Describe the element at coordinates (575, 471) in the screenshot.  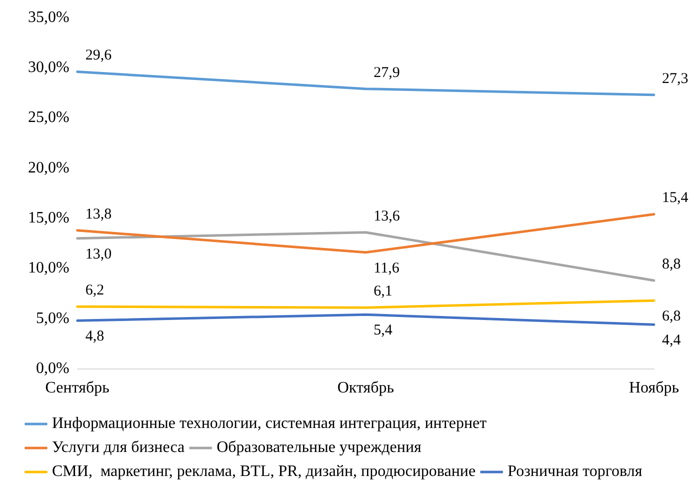
I see `legend-label: Розничная торговля` at that location.